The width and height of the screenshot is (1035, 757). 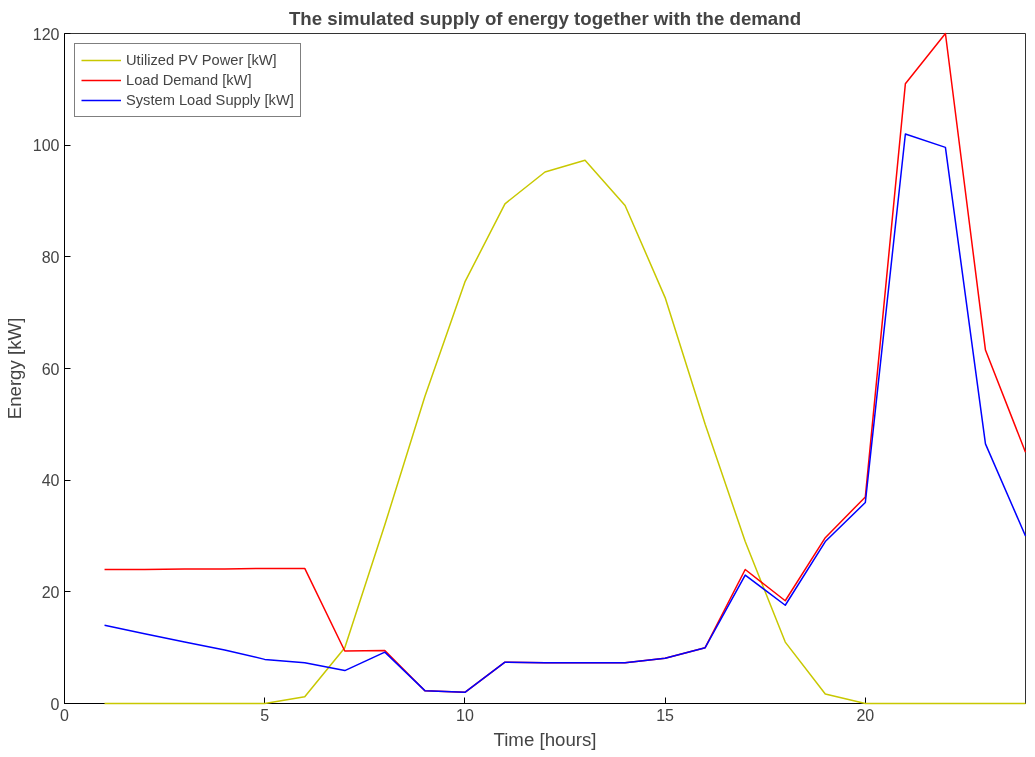 I want to click on y-tick-label: 40, so click(x=50, y=481).